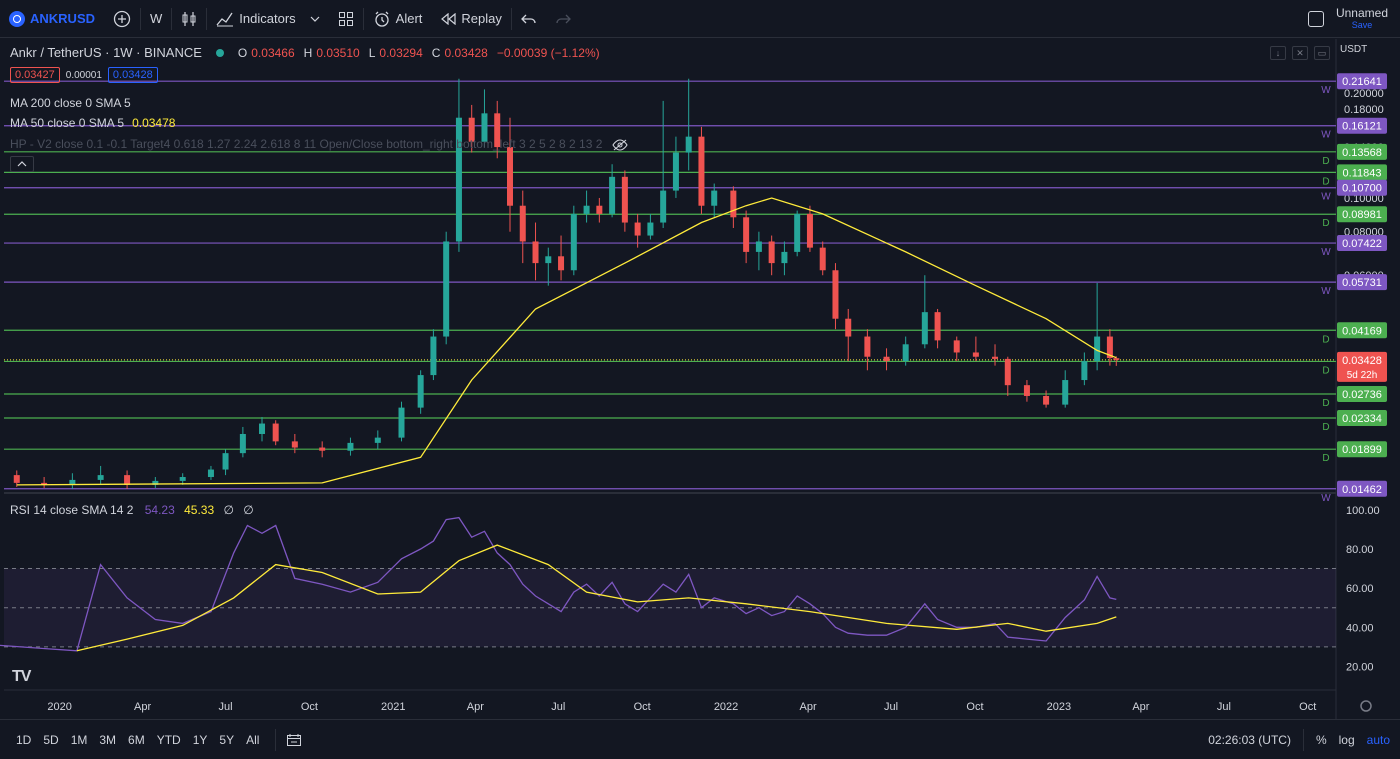  What do you see at coordinates (21, 676) in the screenshot?
I see `tradingview-logo: TV` at bounding box center [21, 676].